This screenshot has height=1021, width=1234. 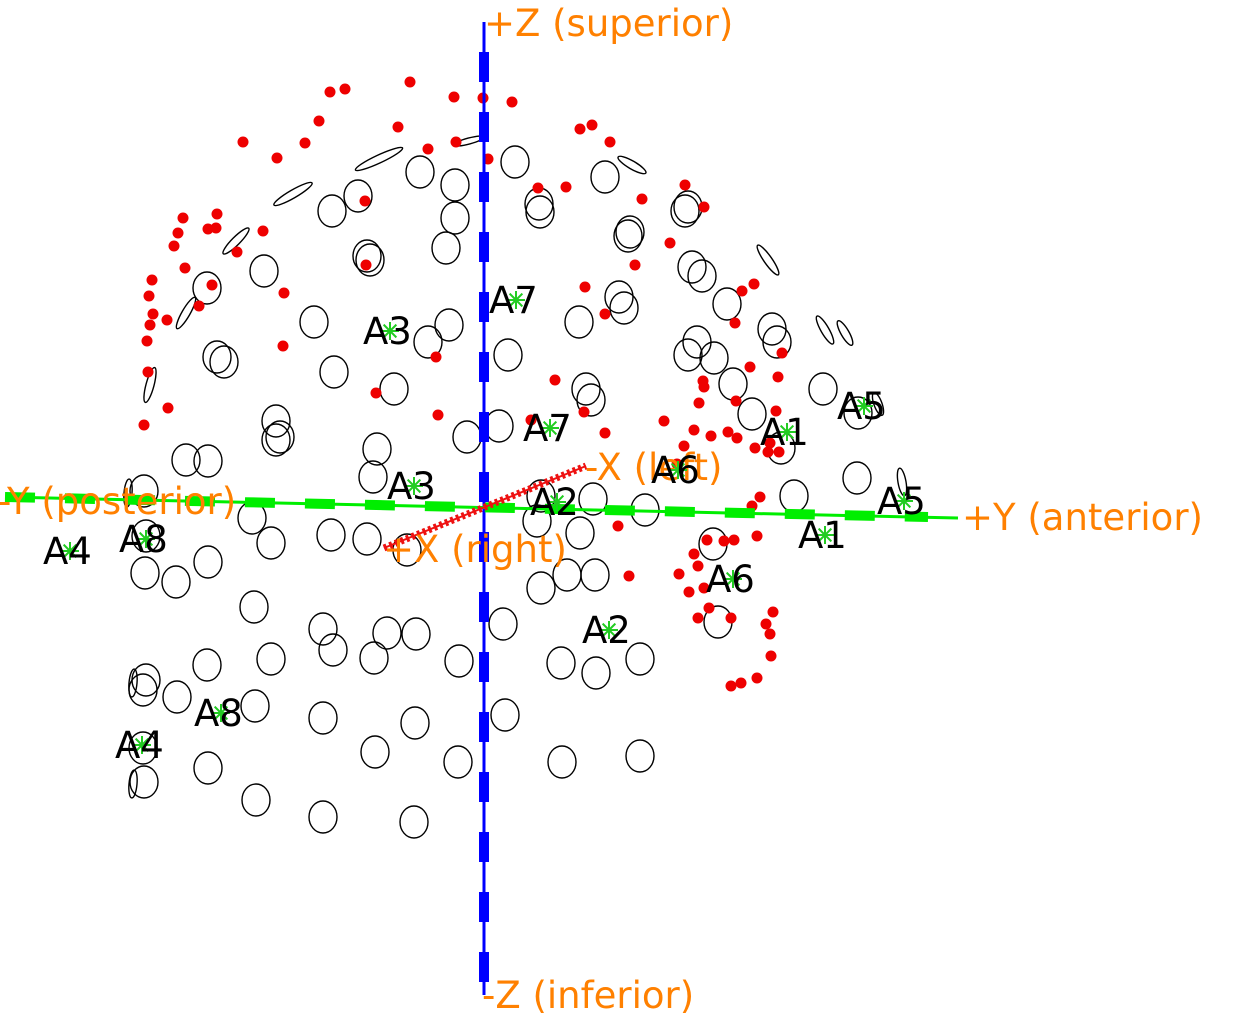 I want to click on marker-label: A3, so click(x=387, y=331).